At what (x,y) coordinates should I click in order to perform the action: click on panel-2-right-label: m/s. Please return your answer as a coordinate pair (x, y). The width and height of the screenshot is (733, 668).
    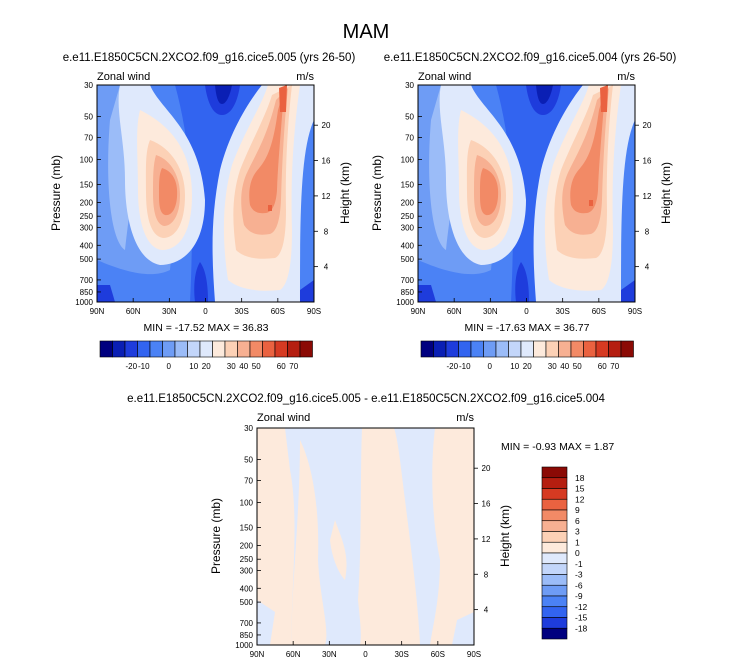
    Looking at the image, I should click on (626, 77).